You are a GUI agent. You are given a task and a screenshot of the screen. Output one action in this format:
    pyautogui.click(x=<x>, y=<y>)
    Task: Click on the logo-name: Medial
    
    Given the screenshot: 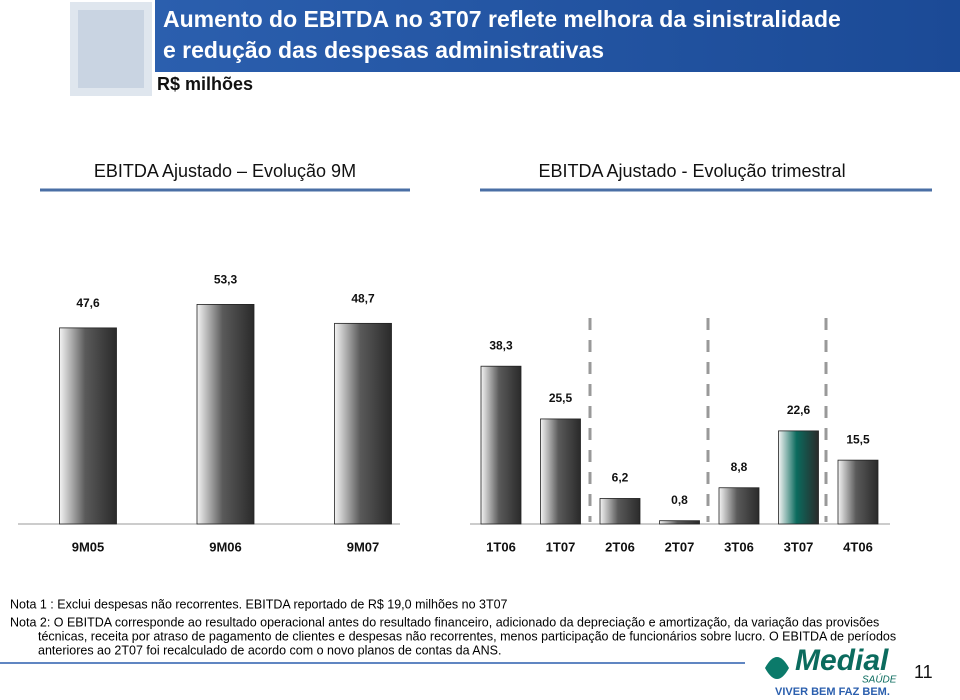 What is the action you would take?
    pyautogui.click(x=842, y=660)
    